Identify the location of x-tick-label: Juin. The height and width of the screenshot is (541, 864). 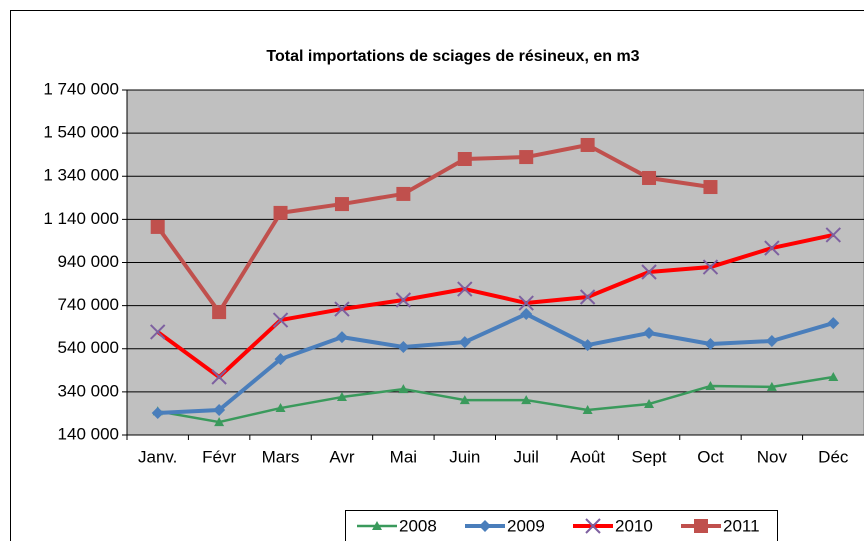
(464, 456).